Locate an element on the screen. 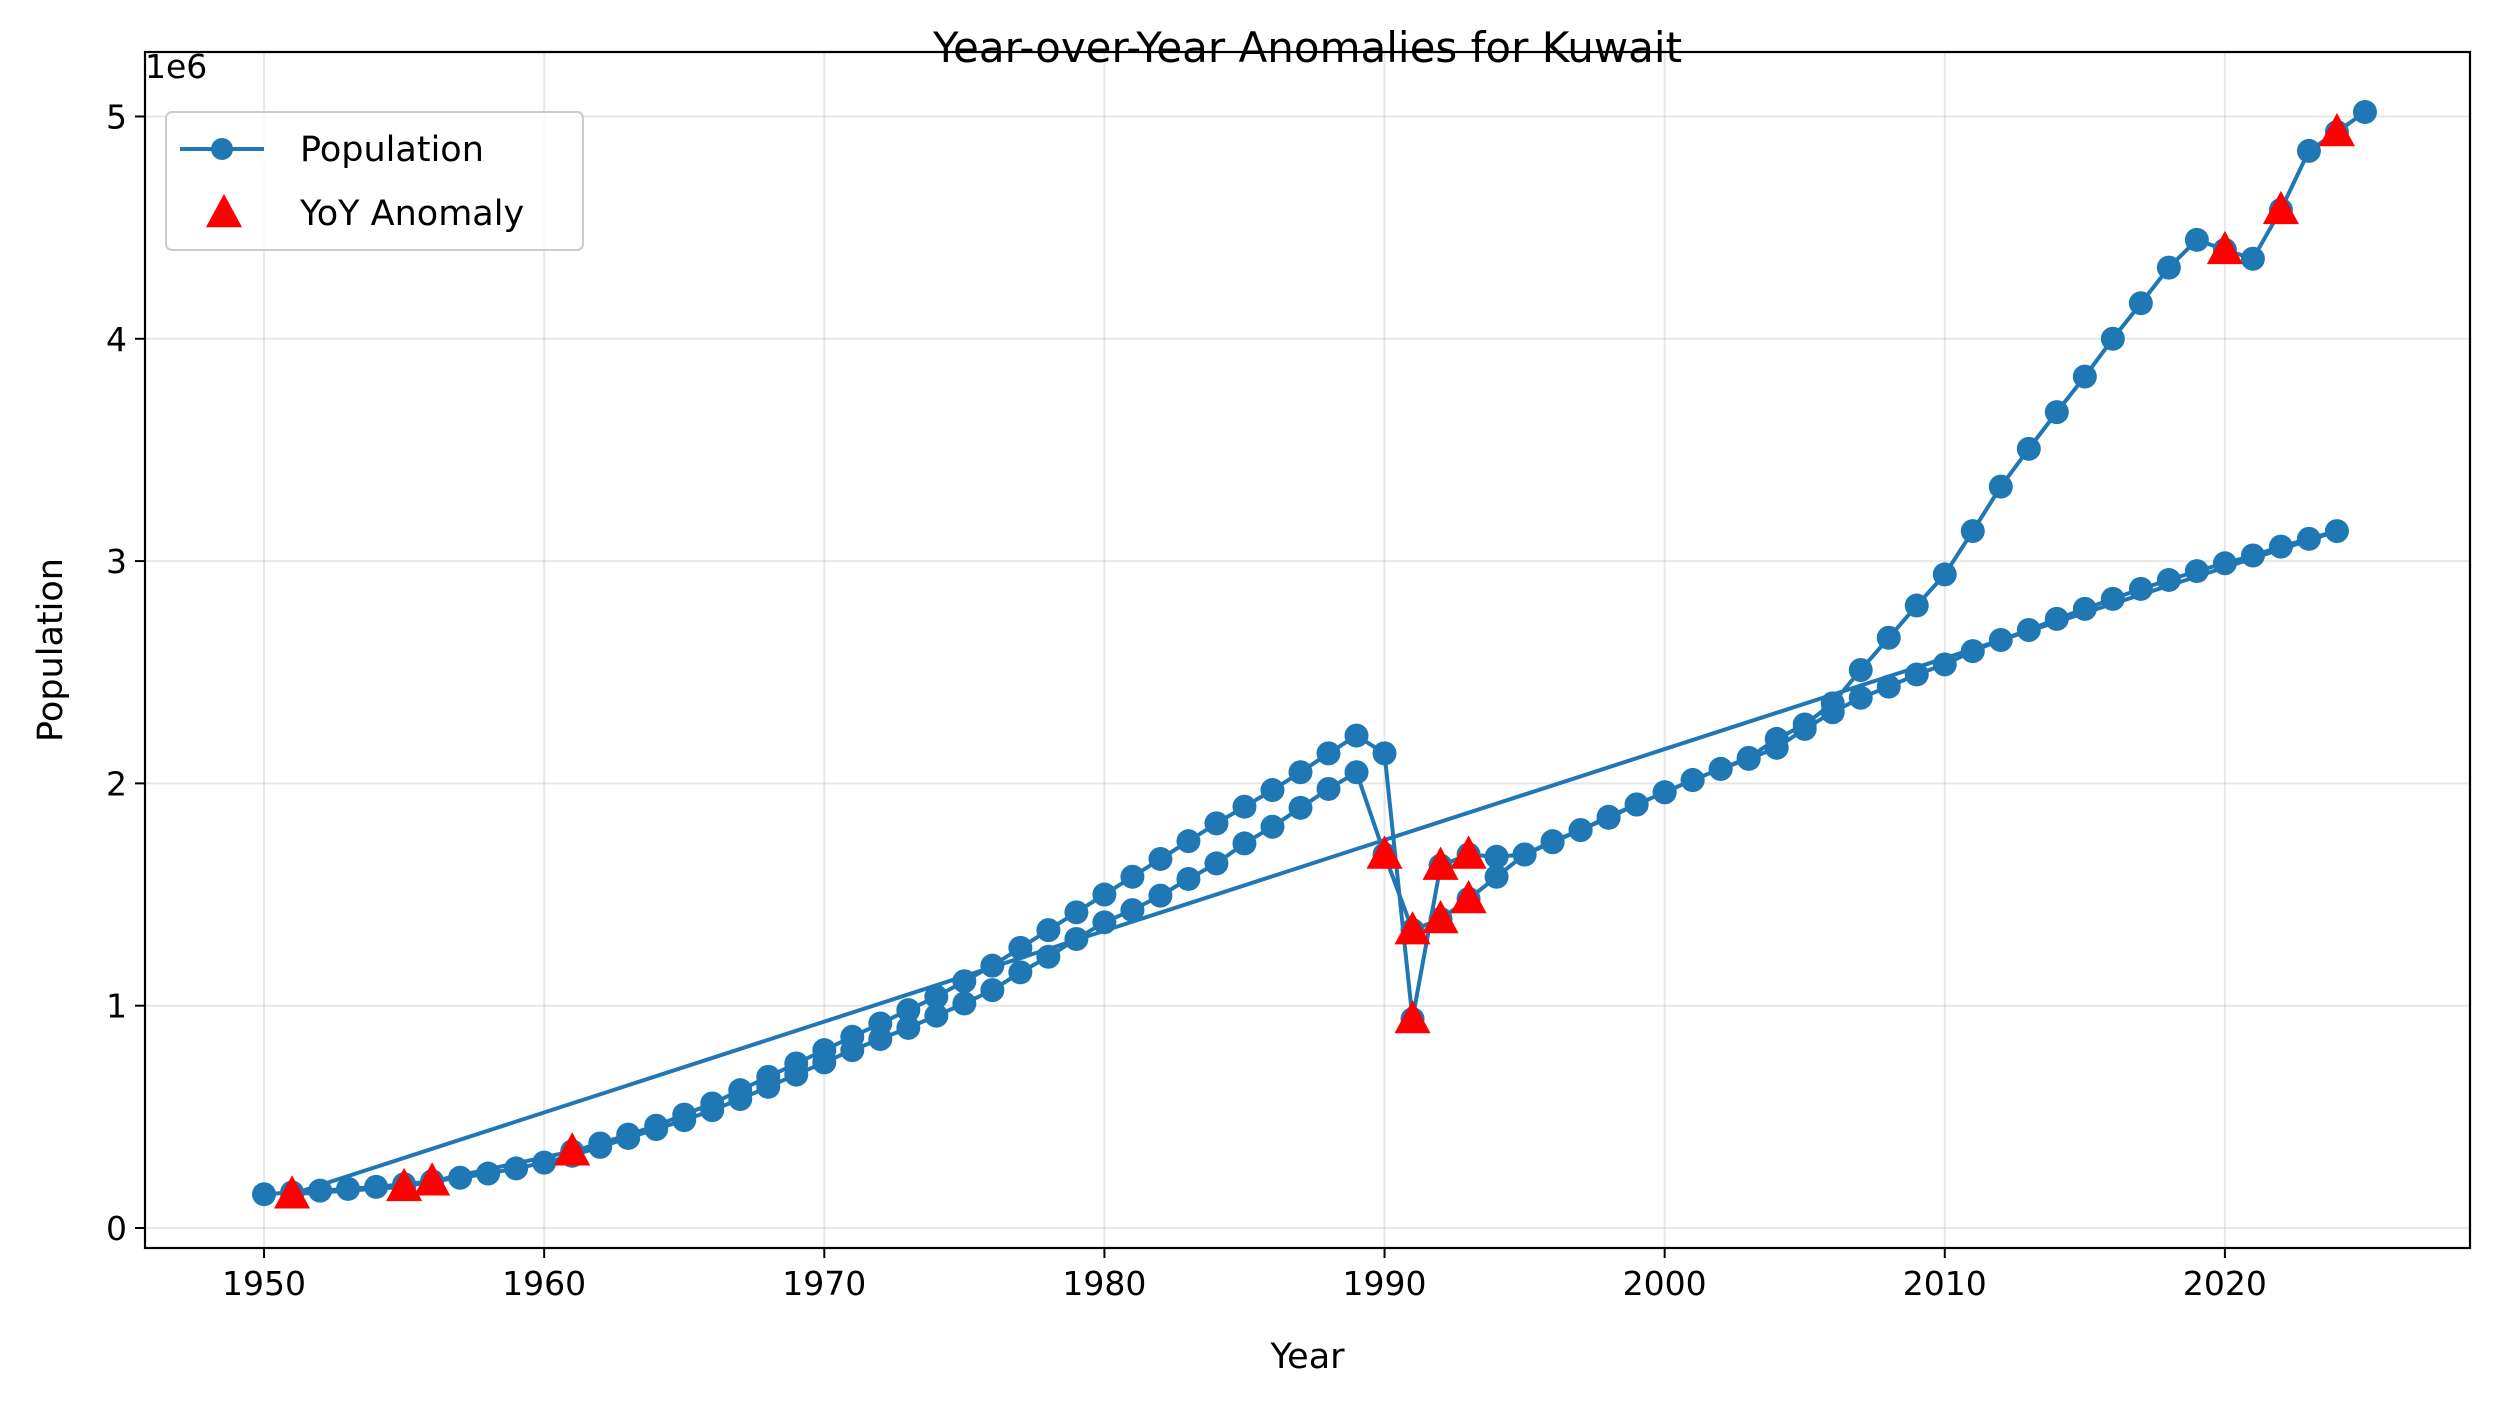  legend-anomaly-label: YoY Anomaly is located at coordinates (411, 214).